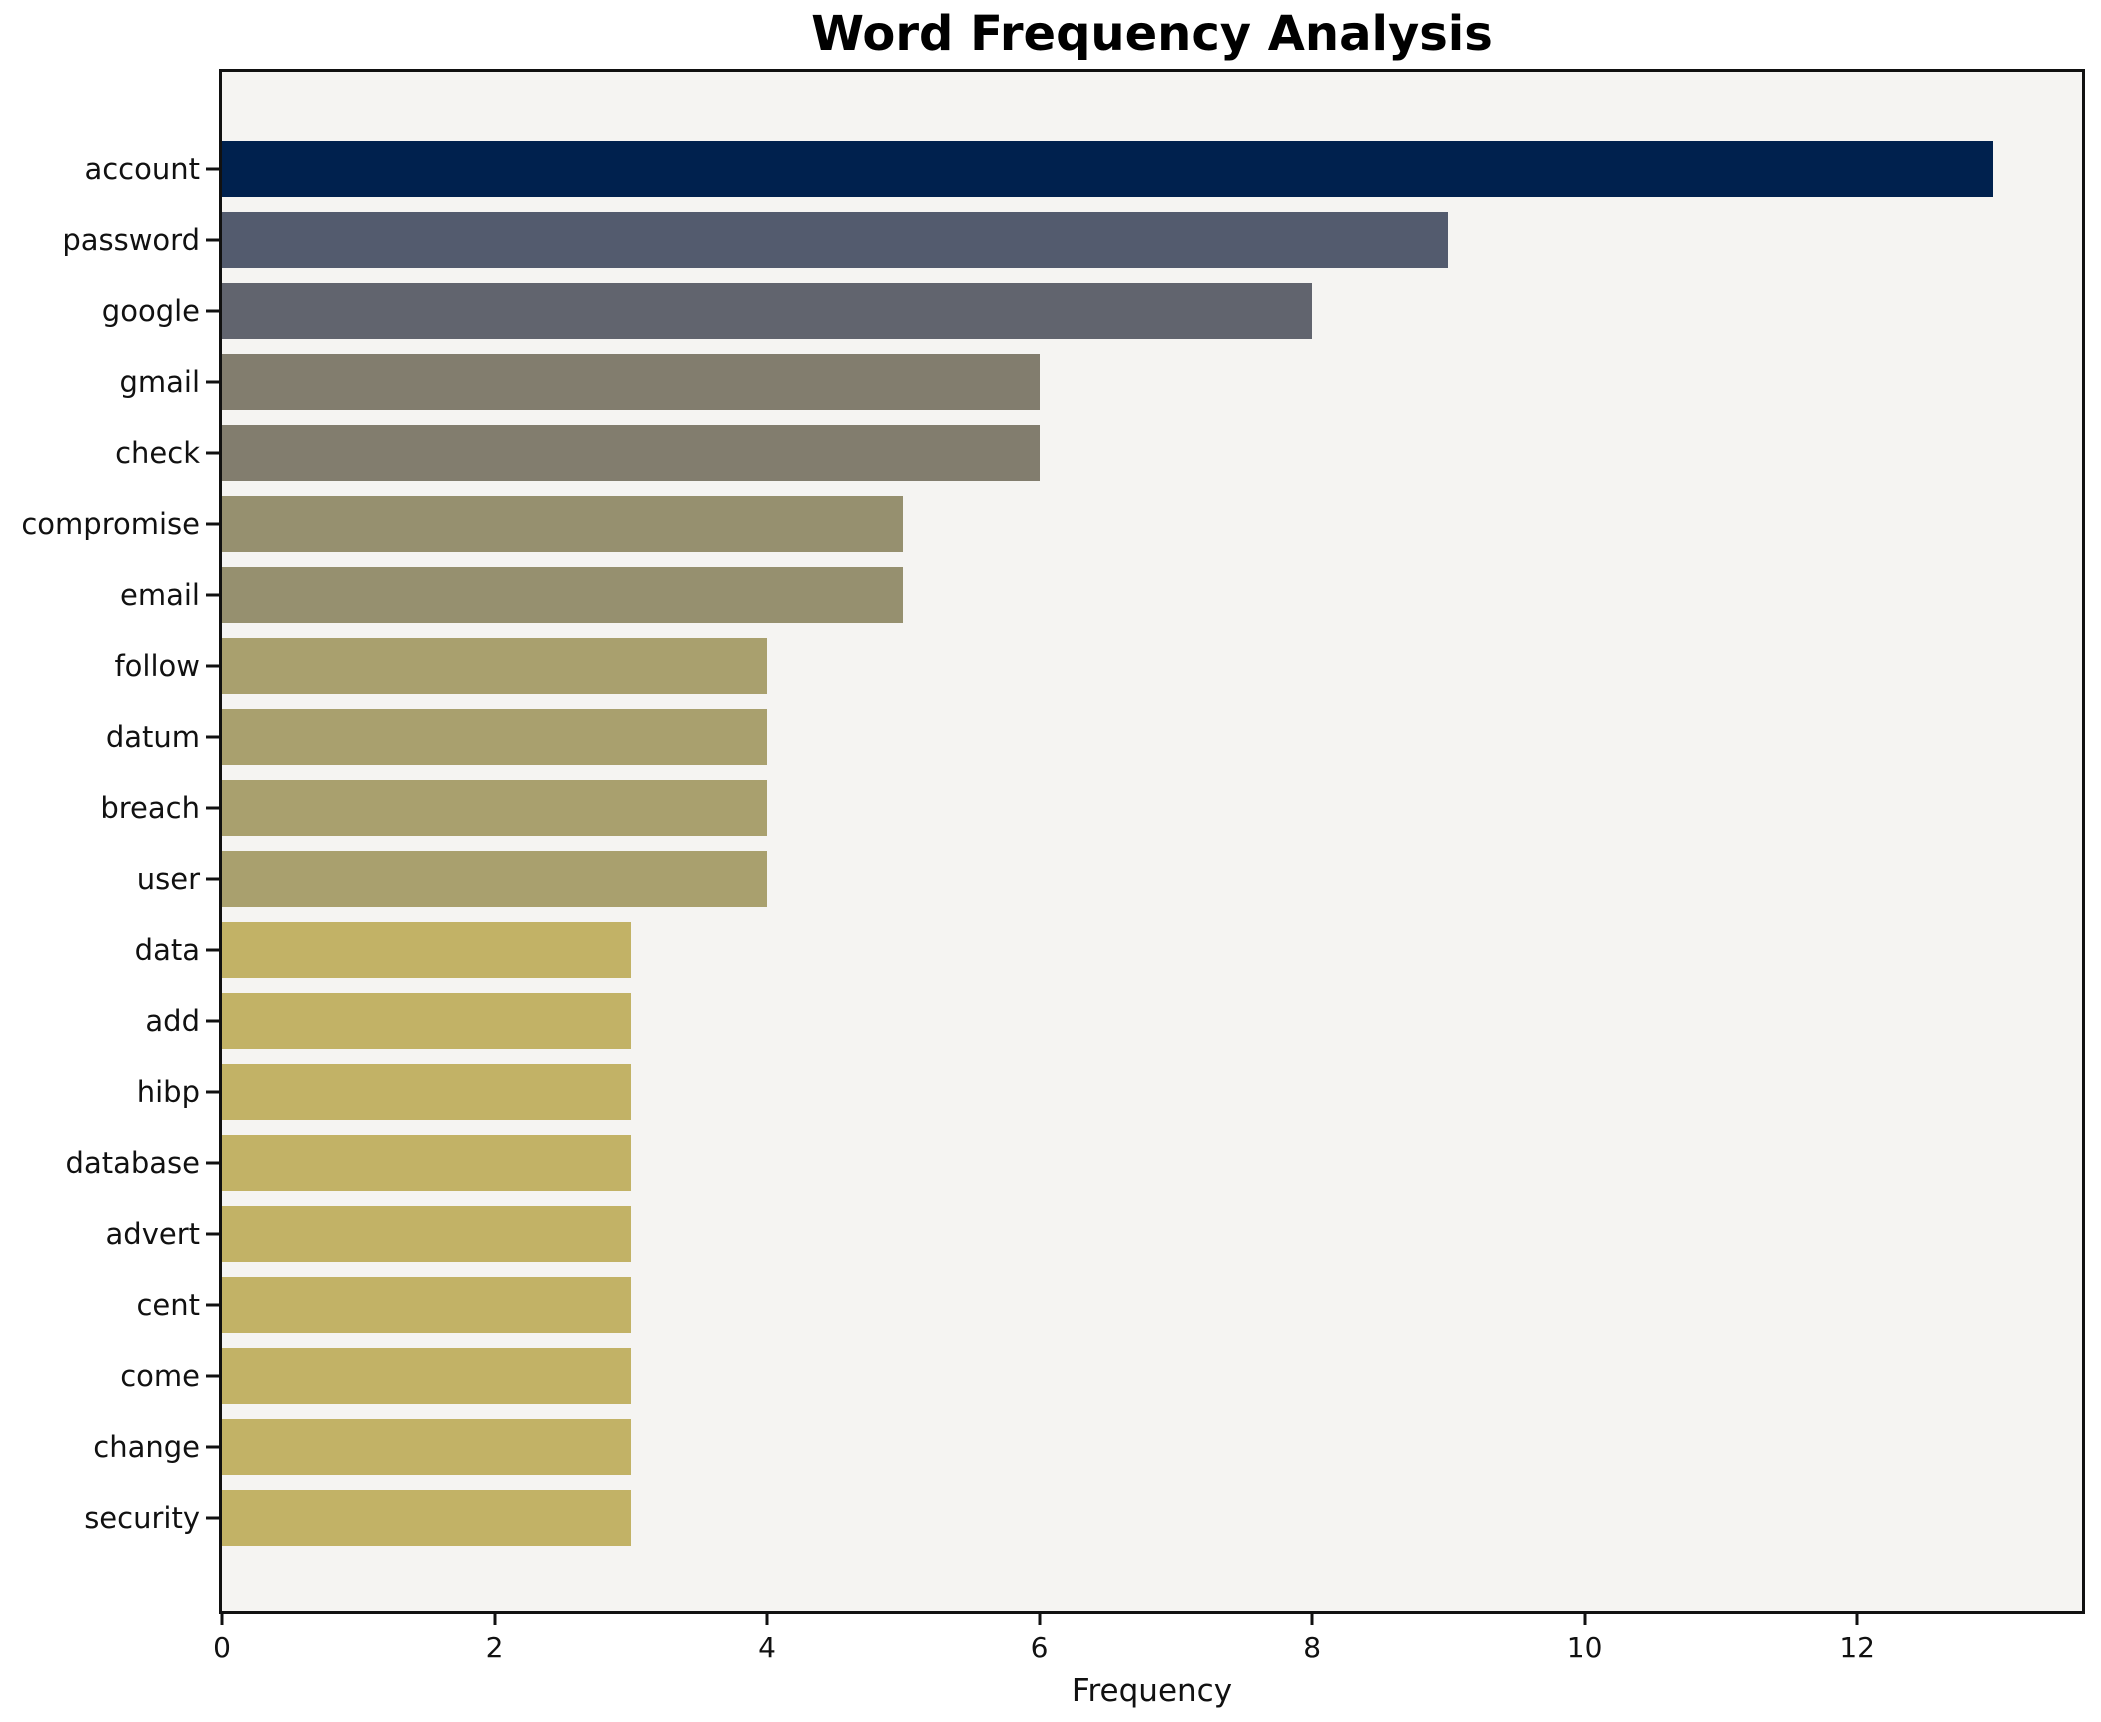 Image resolution: width=2101 pixels, height=1722 pixels. Describe the element at coordinates (1109, 879) in the screenshot. I see `bar-row: user` at that location.